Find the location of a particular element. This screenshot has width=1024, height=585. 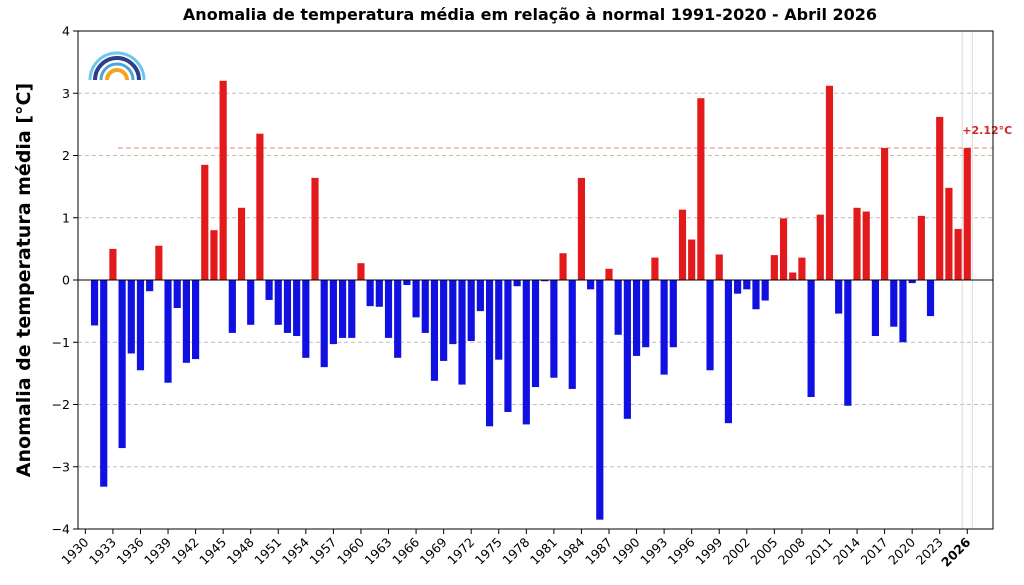

bar-1938 is located at coordinates (159, 262).